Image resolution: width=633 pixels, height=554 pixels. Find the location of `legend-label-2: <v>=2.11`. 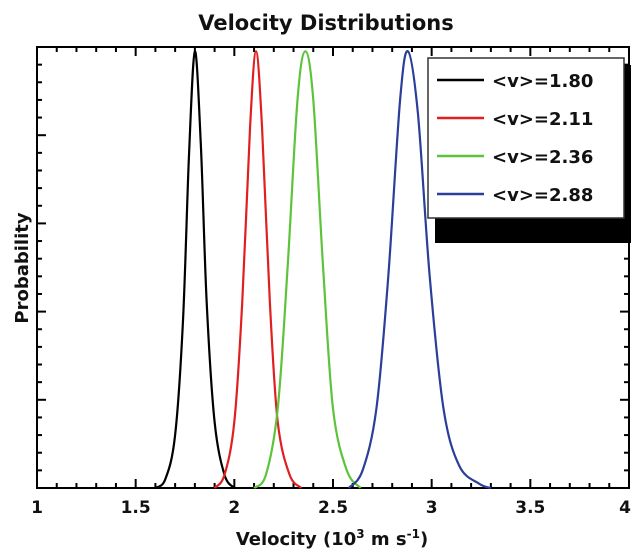

legend-label-2: <v>=2.11 is located at coordinates (542, 119).